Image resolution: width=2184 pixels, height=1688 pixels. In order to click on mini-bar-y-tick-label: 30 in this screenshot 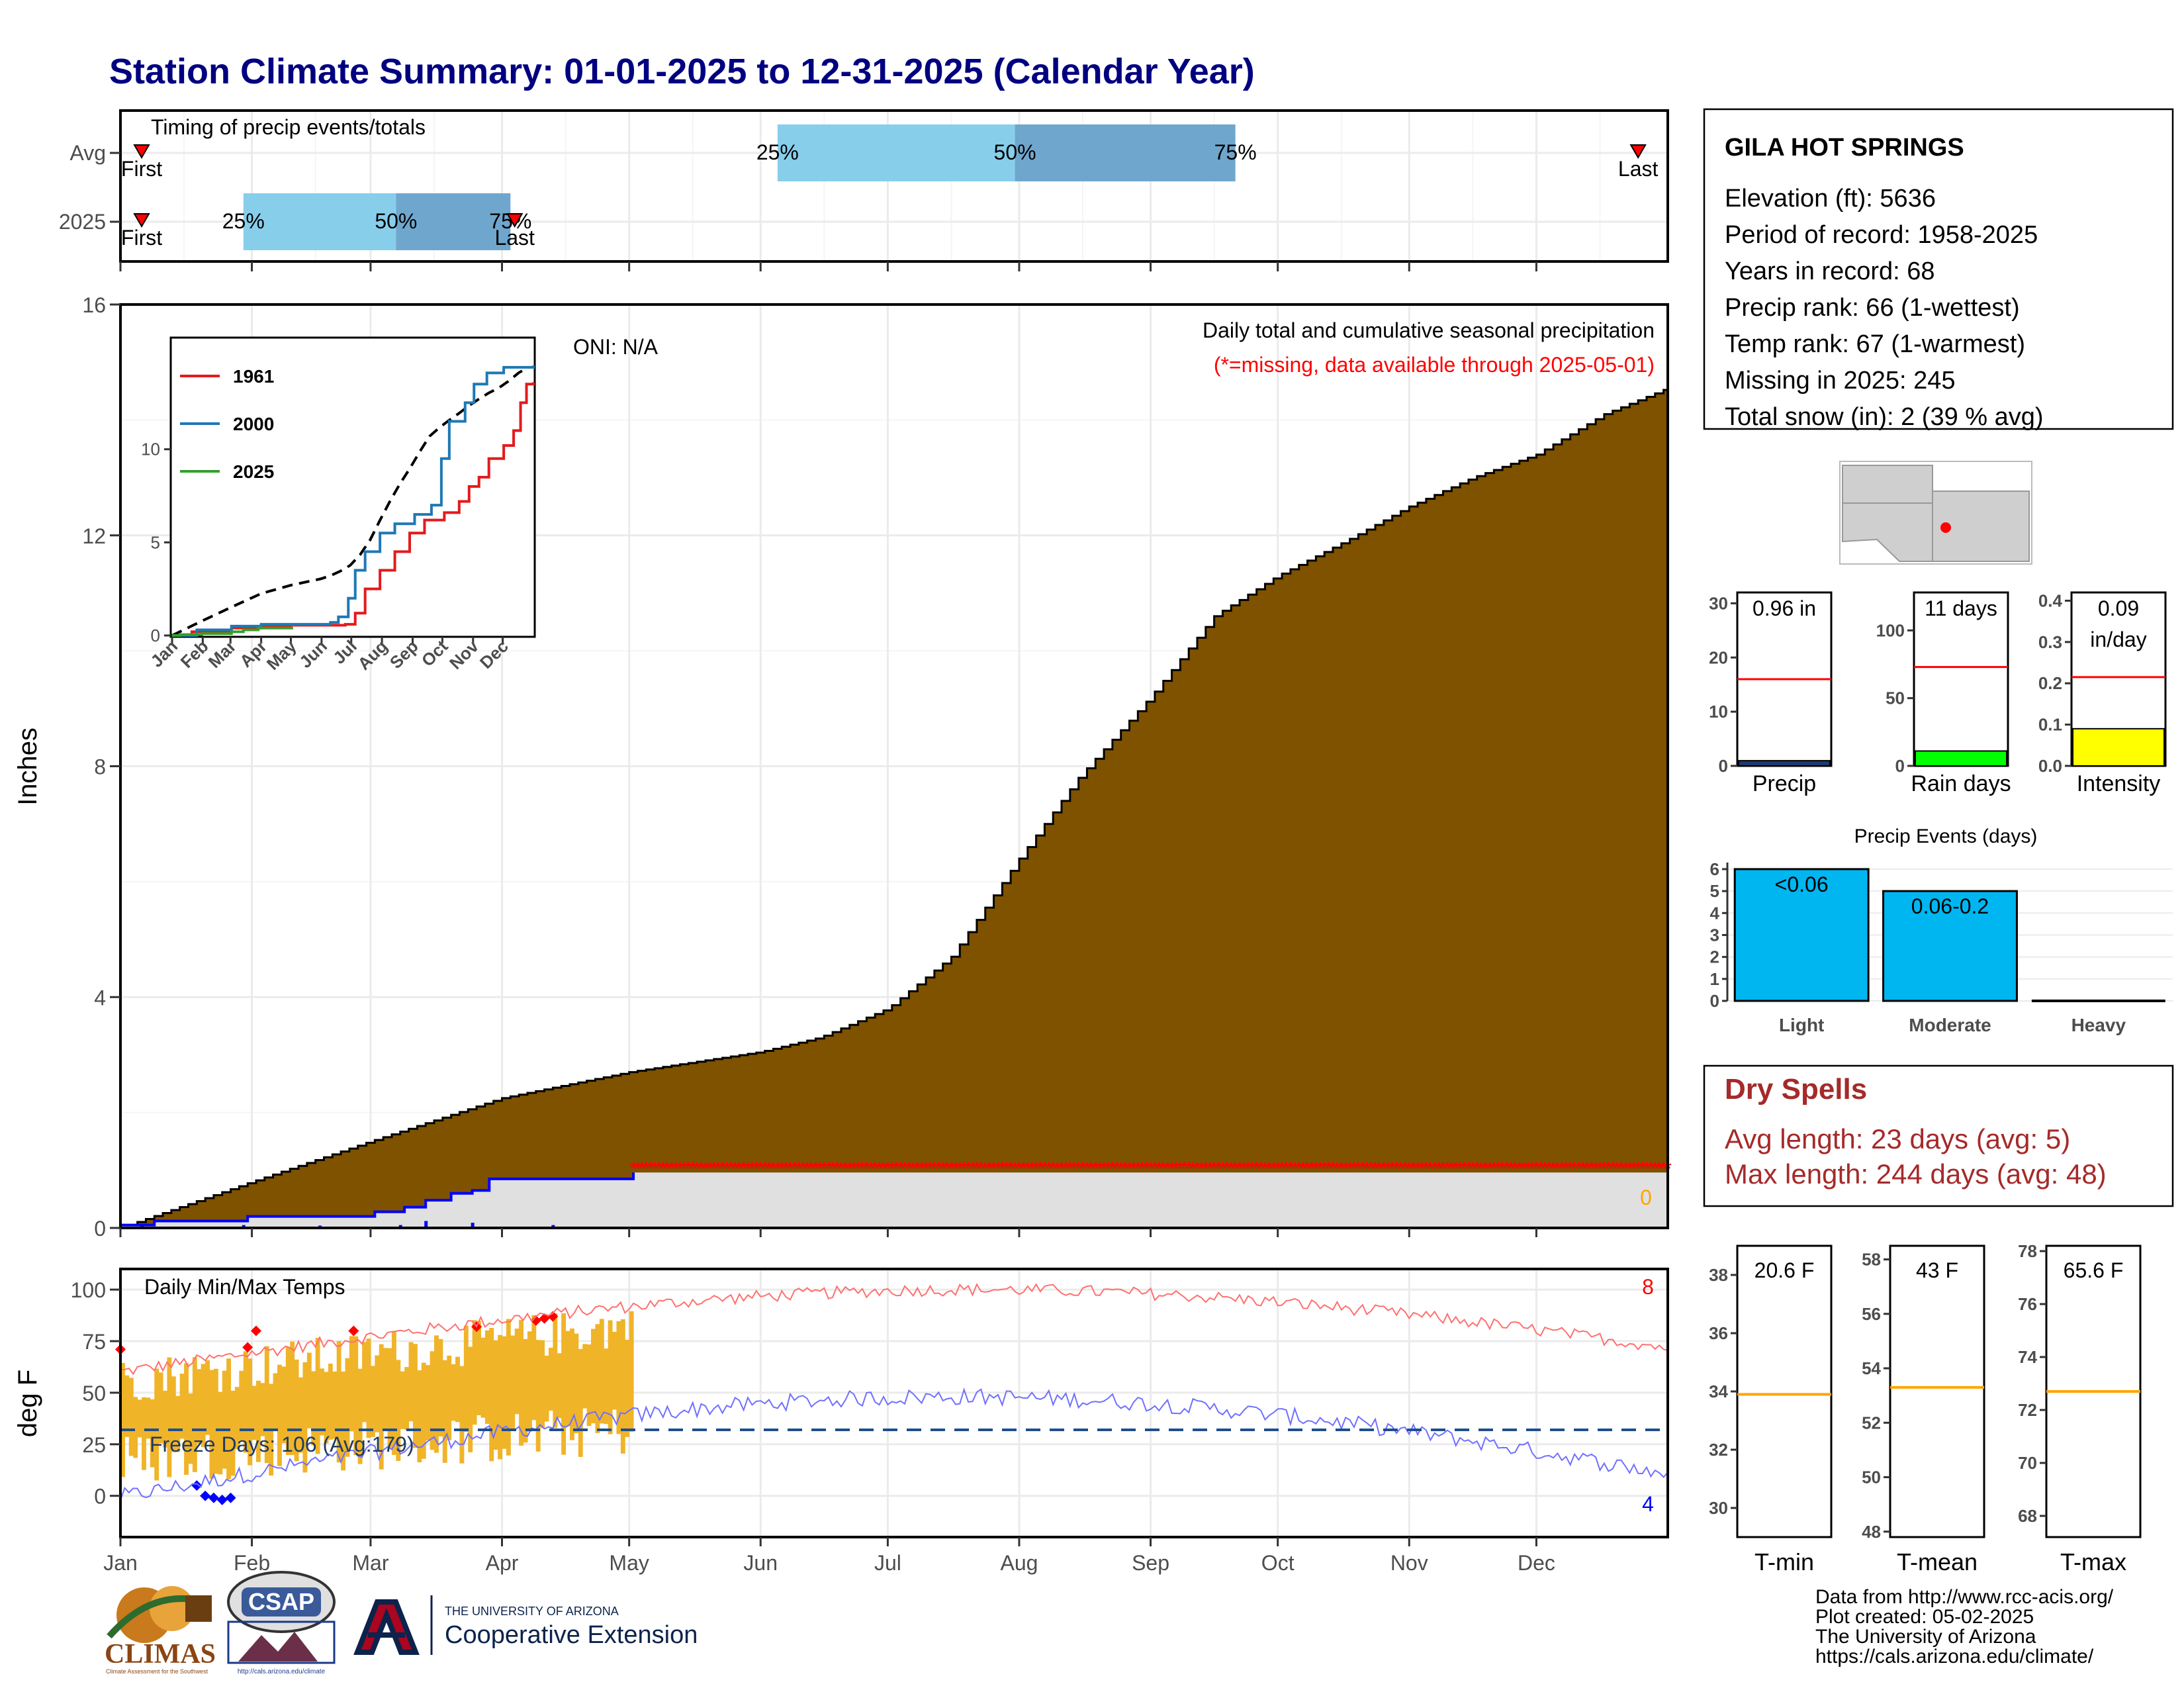, I will do `click(1718, 603)`.